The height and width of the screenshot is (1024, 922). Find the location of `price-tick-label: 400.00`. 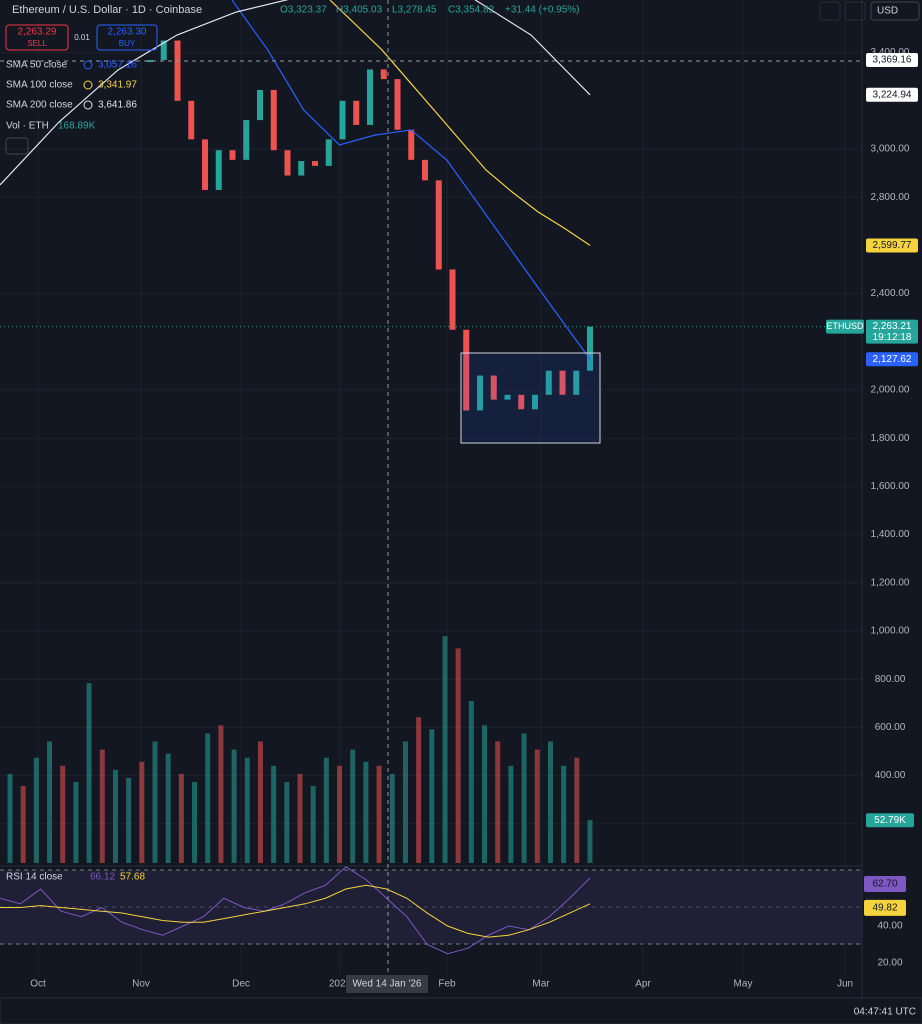

price-tick-label: 400.00 is located at coordinates (890, 775).